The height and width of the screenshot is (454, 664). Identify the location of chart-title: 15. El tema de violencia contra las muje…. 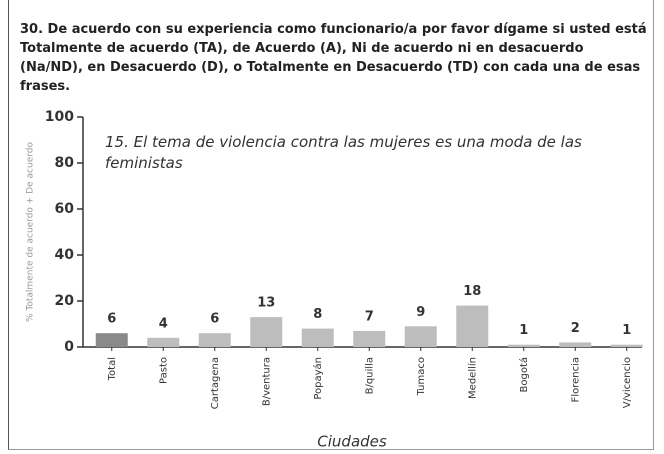
(343, 152).